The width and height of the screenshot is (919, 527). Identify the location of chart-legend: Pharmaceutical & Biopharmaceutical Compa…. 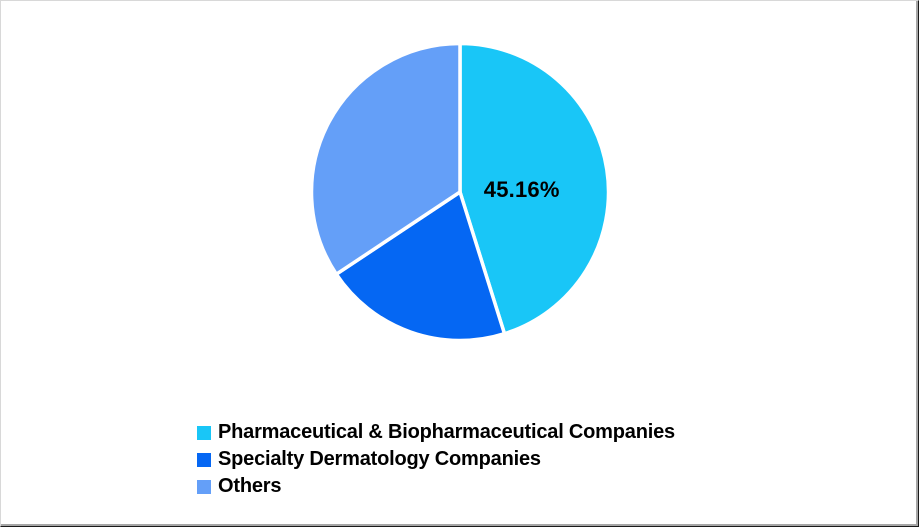
(436, 459).